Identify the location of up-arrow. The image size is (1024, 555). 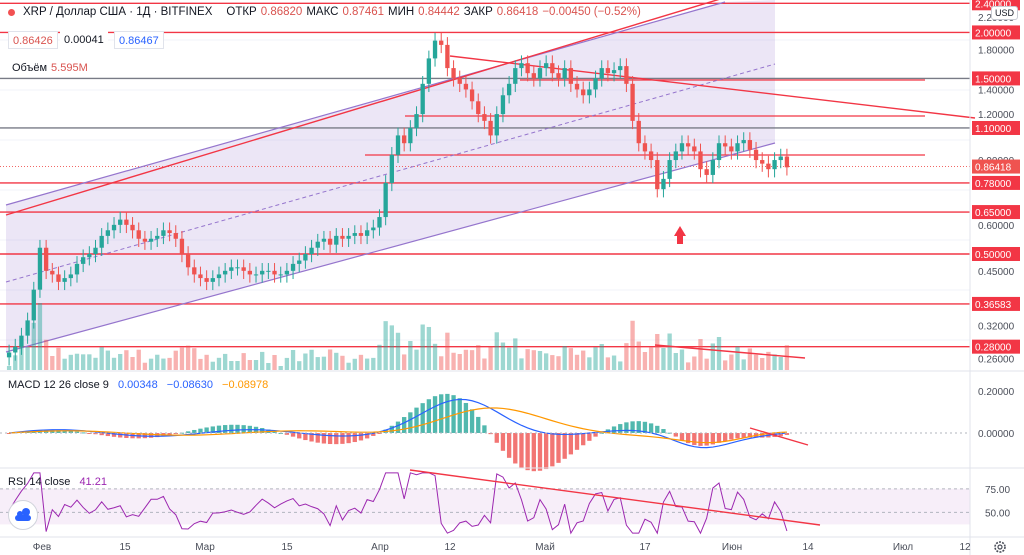
(680, 235).